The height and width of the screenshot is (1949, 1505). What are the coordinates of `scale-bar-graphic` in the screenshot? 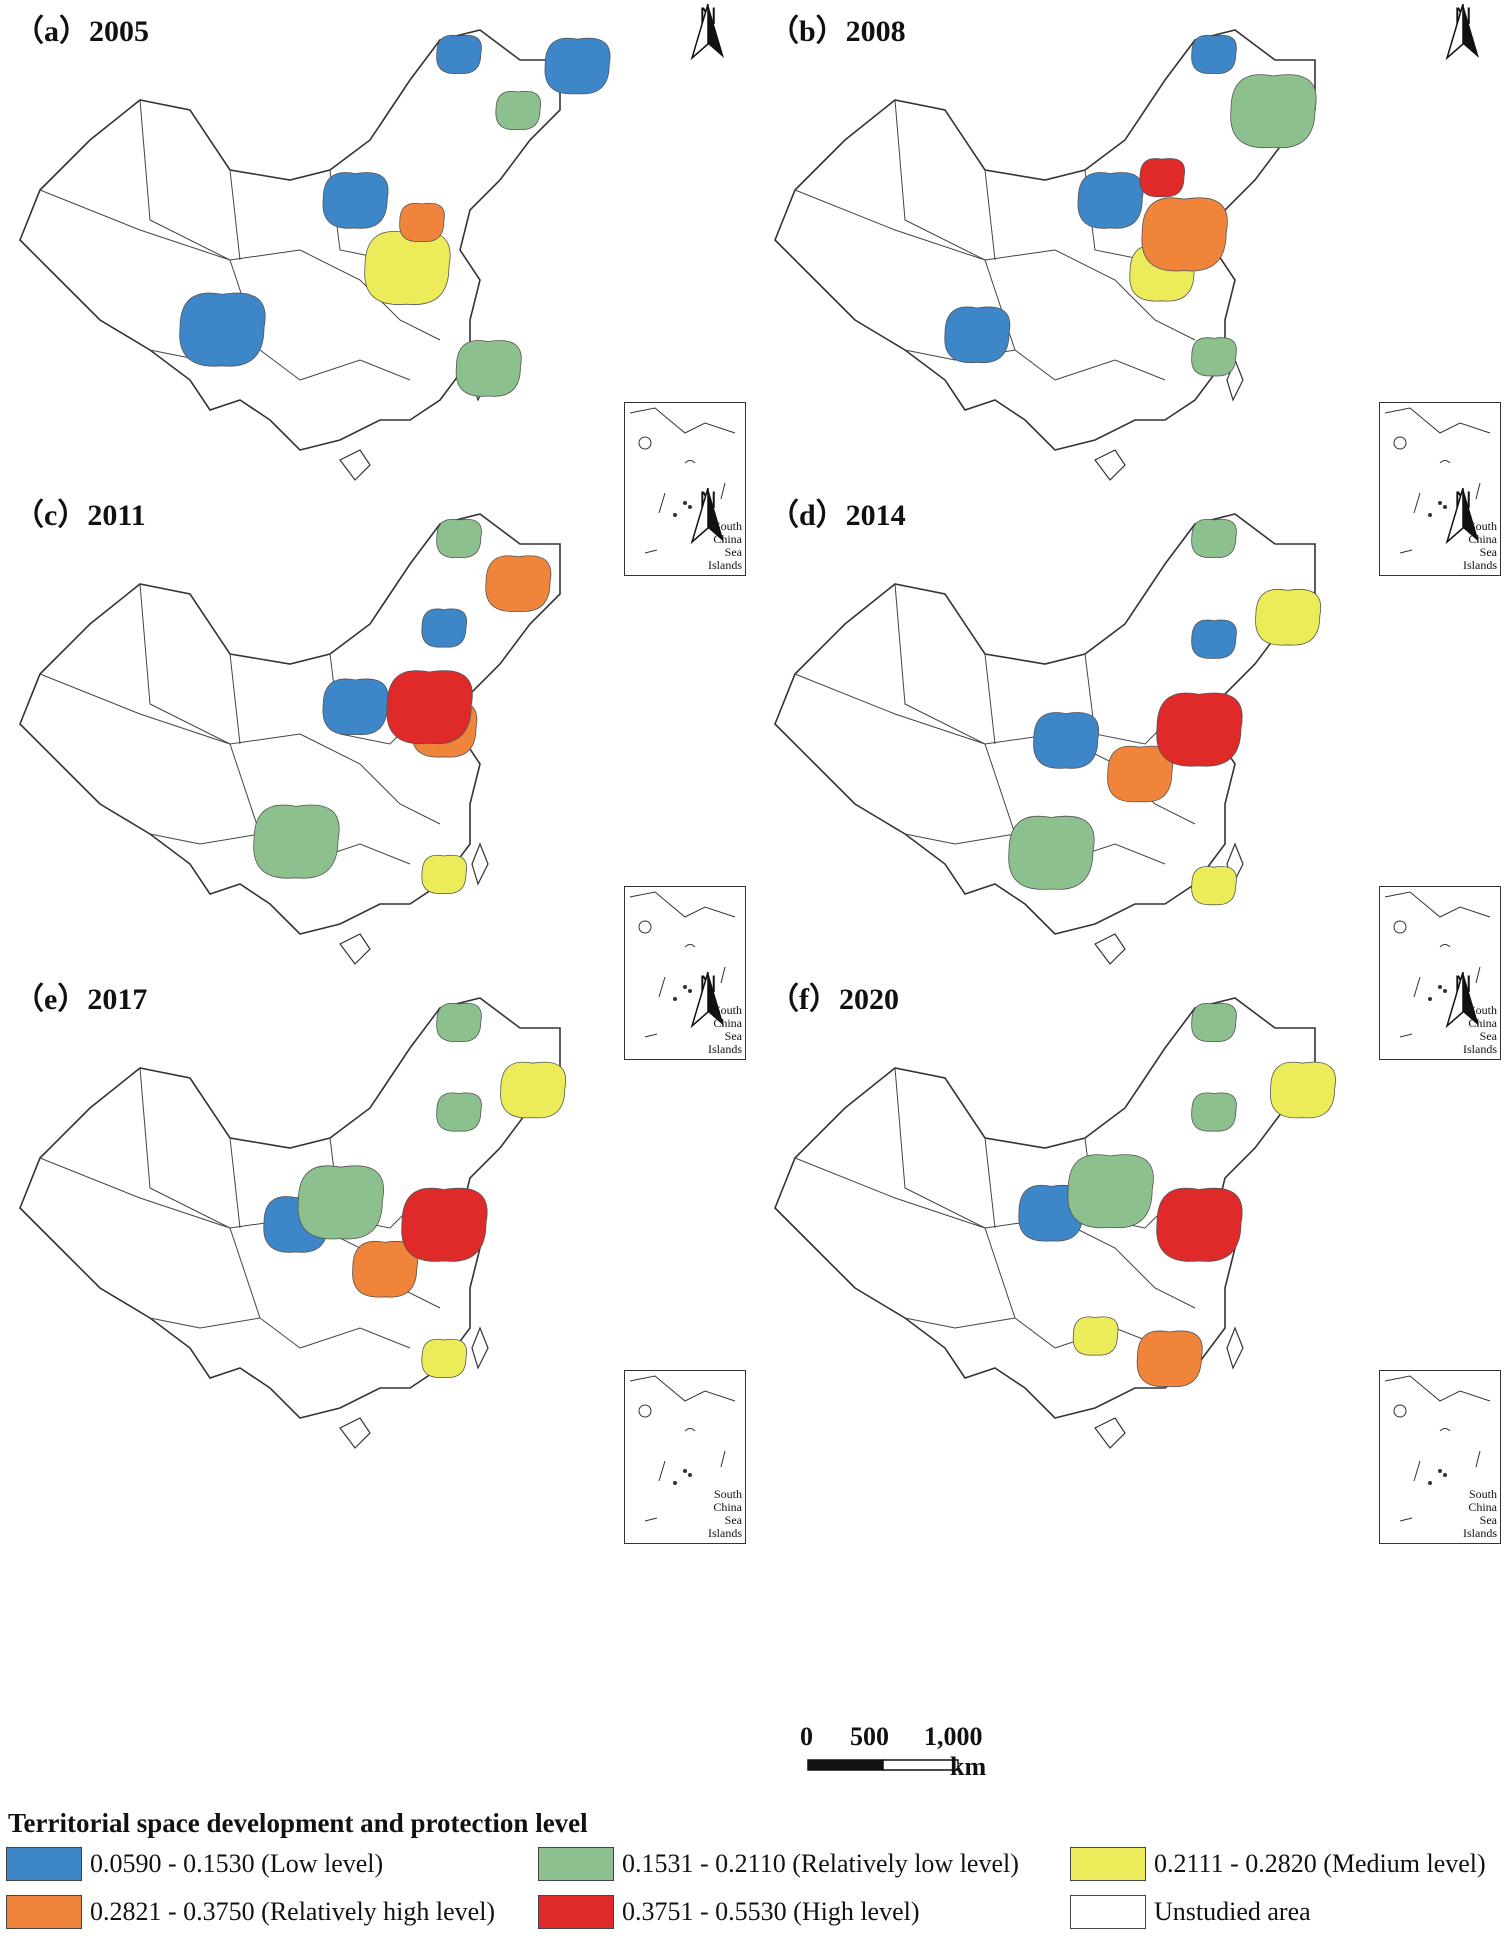 It's located at (883, 1765).